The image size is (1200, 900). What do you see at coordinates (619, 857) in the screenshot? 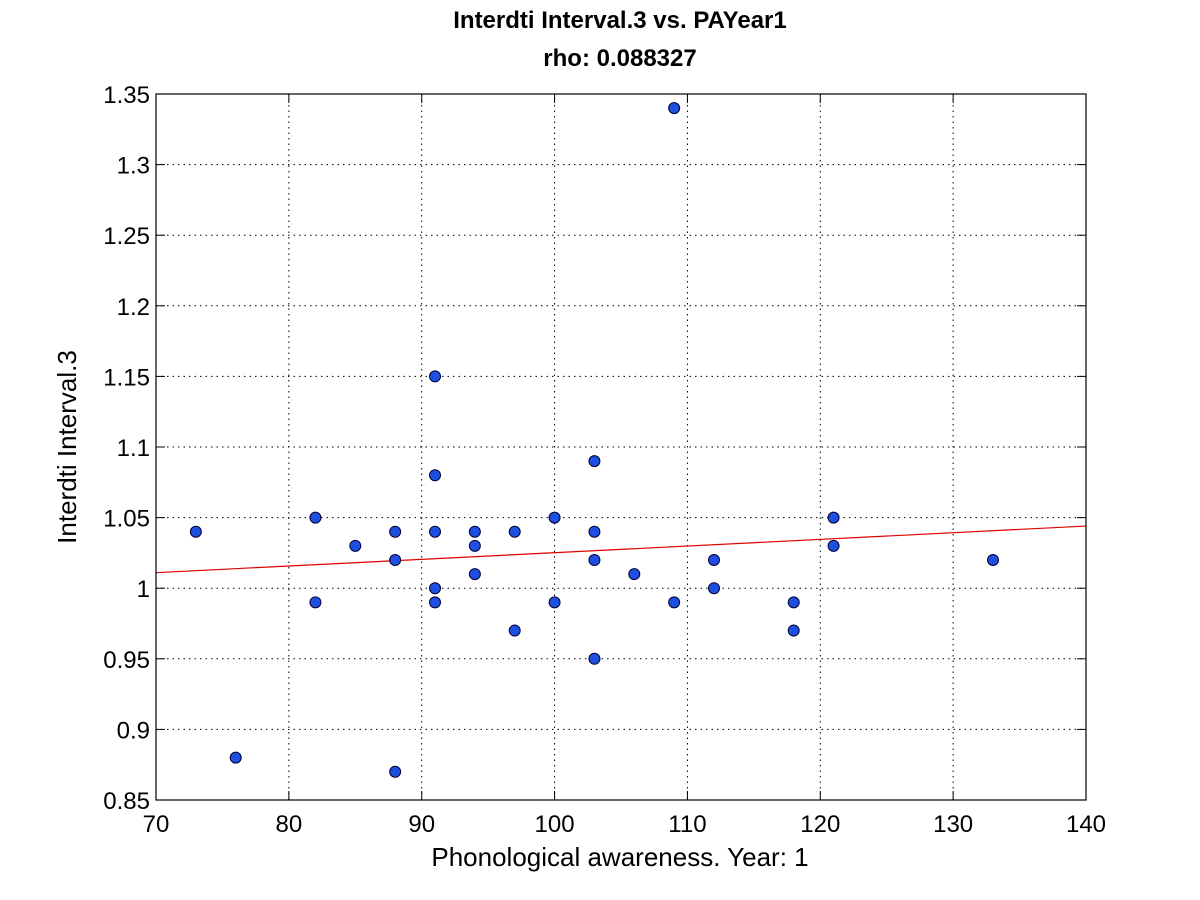
I see `x-axis-label: Phonological awareness. Year: 1` at bounding box center [619, 857].